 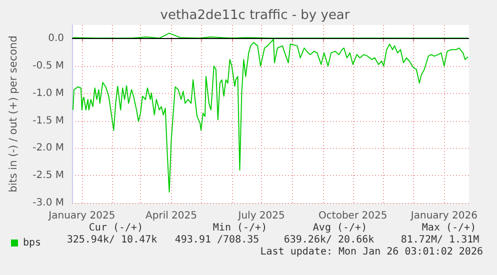 What do you see at coordinates (261, 216) in the screenshot?
I see `x-tick-label: July 2025` at bounding box center [261, 216].